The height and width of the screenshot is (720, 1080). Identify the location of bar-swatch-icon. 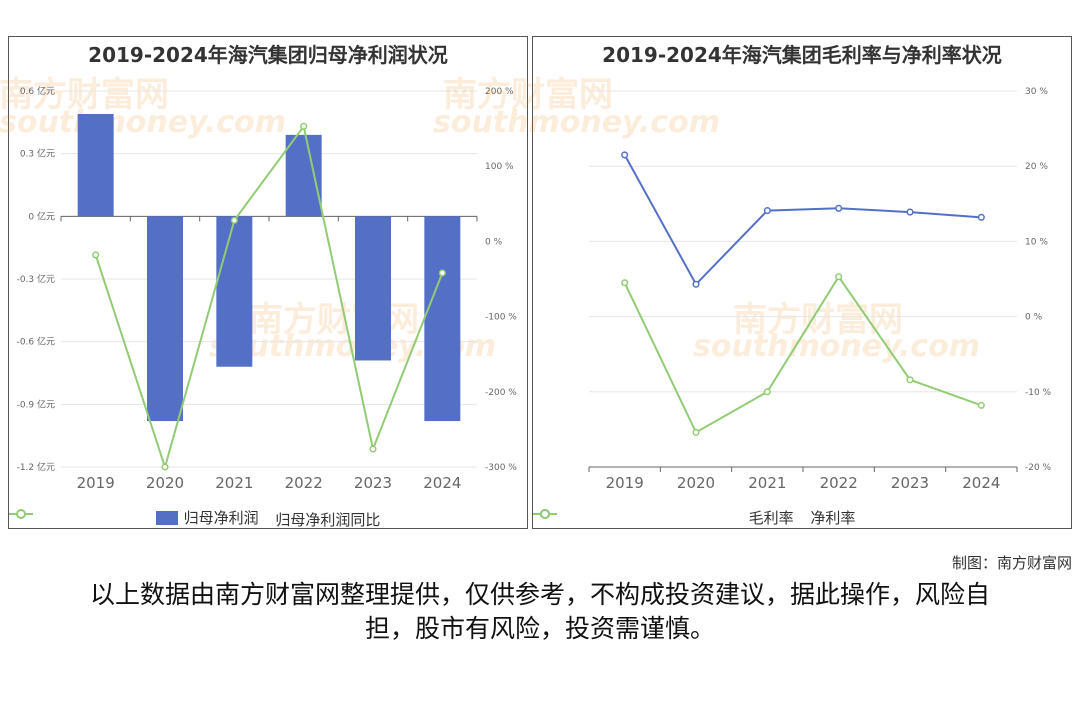
(166, 517).